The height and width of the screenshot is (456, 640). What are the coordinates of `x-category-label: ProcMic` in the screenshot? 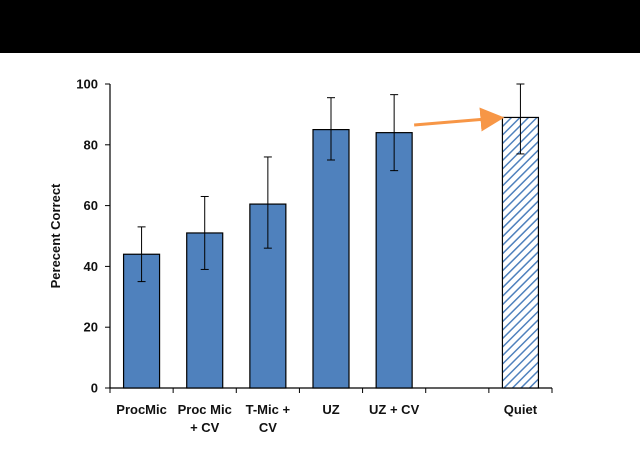 It's located at (141, 409).